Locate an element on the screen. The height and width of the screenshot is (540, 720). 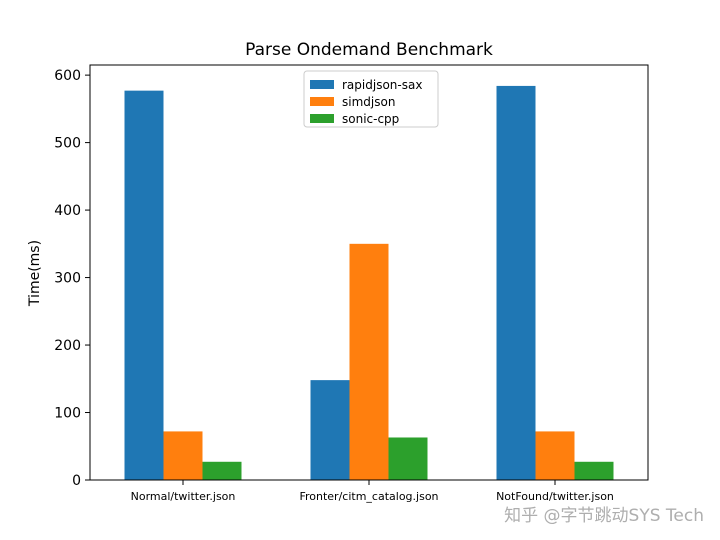
legend-swatch-simdjson is located at coordinates (322, 101).